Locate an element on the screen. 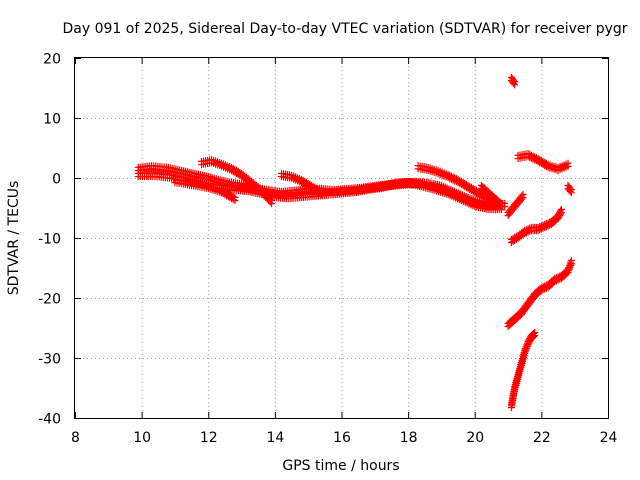 The image size is (640, 480). series-track-j is located at coordinates (569, 189).